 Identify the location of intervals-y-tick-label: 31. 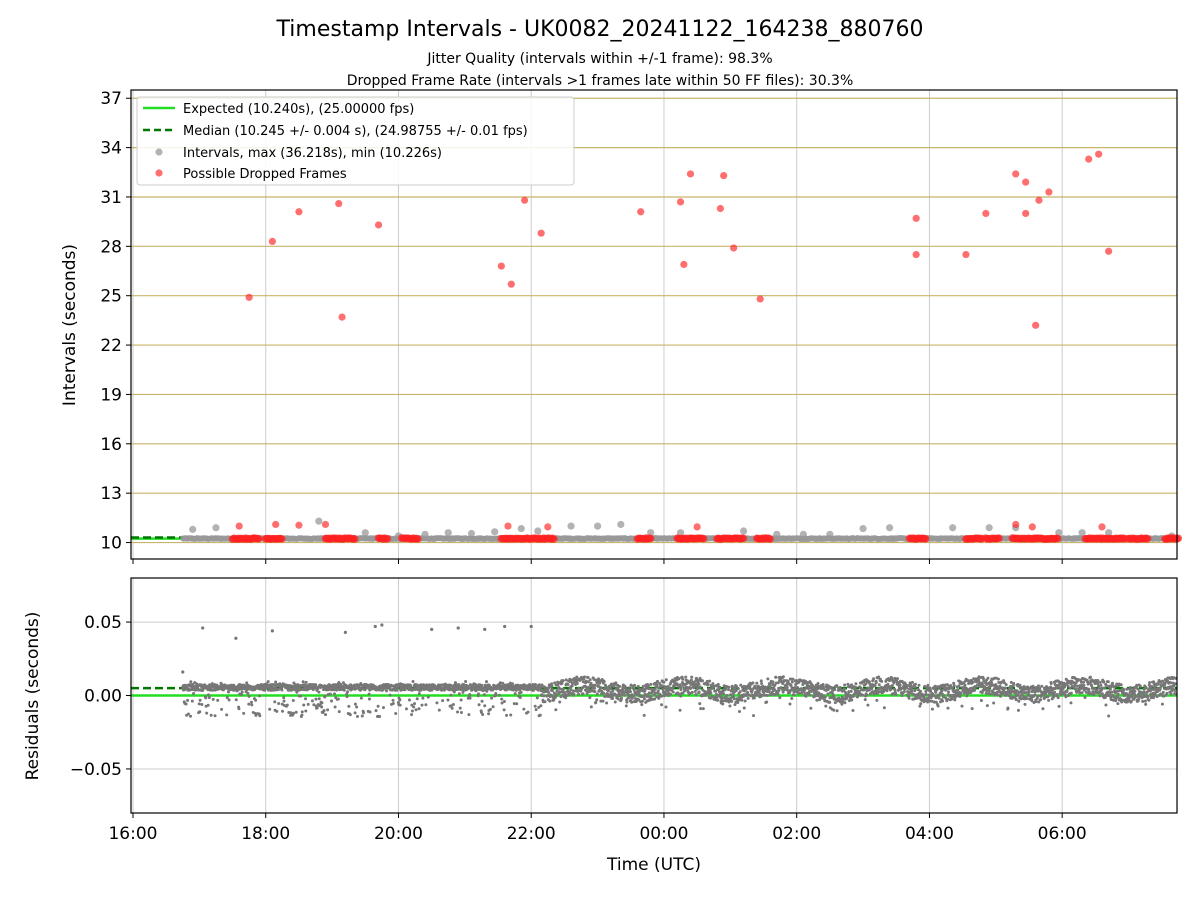
(111, 198).